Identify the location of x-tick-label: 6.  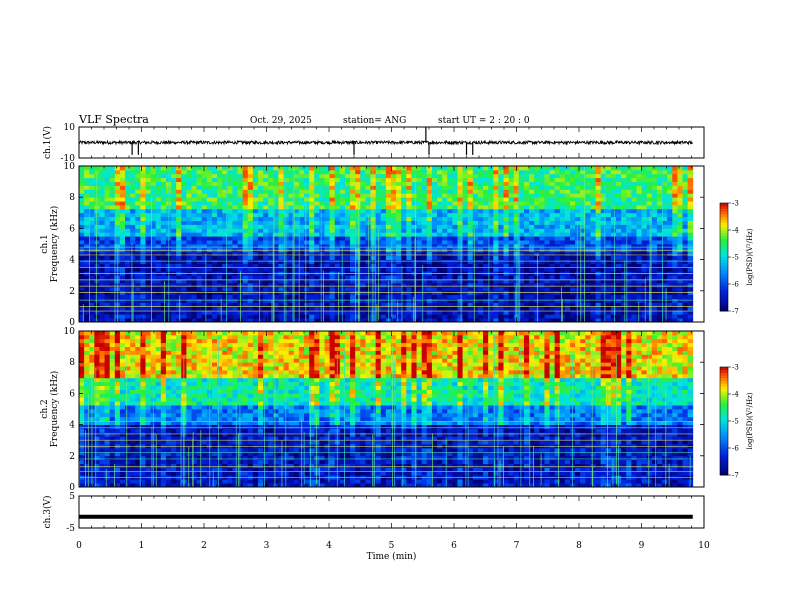
(454, 546).